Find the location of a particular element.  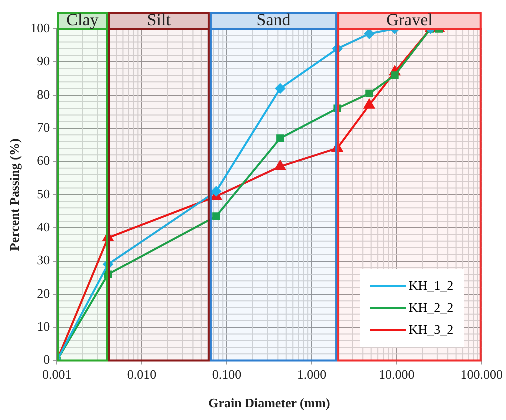

y-tick-label: 80 is located at coordinates (43, 94).